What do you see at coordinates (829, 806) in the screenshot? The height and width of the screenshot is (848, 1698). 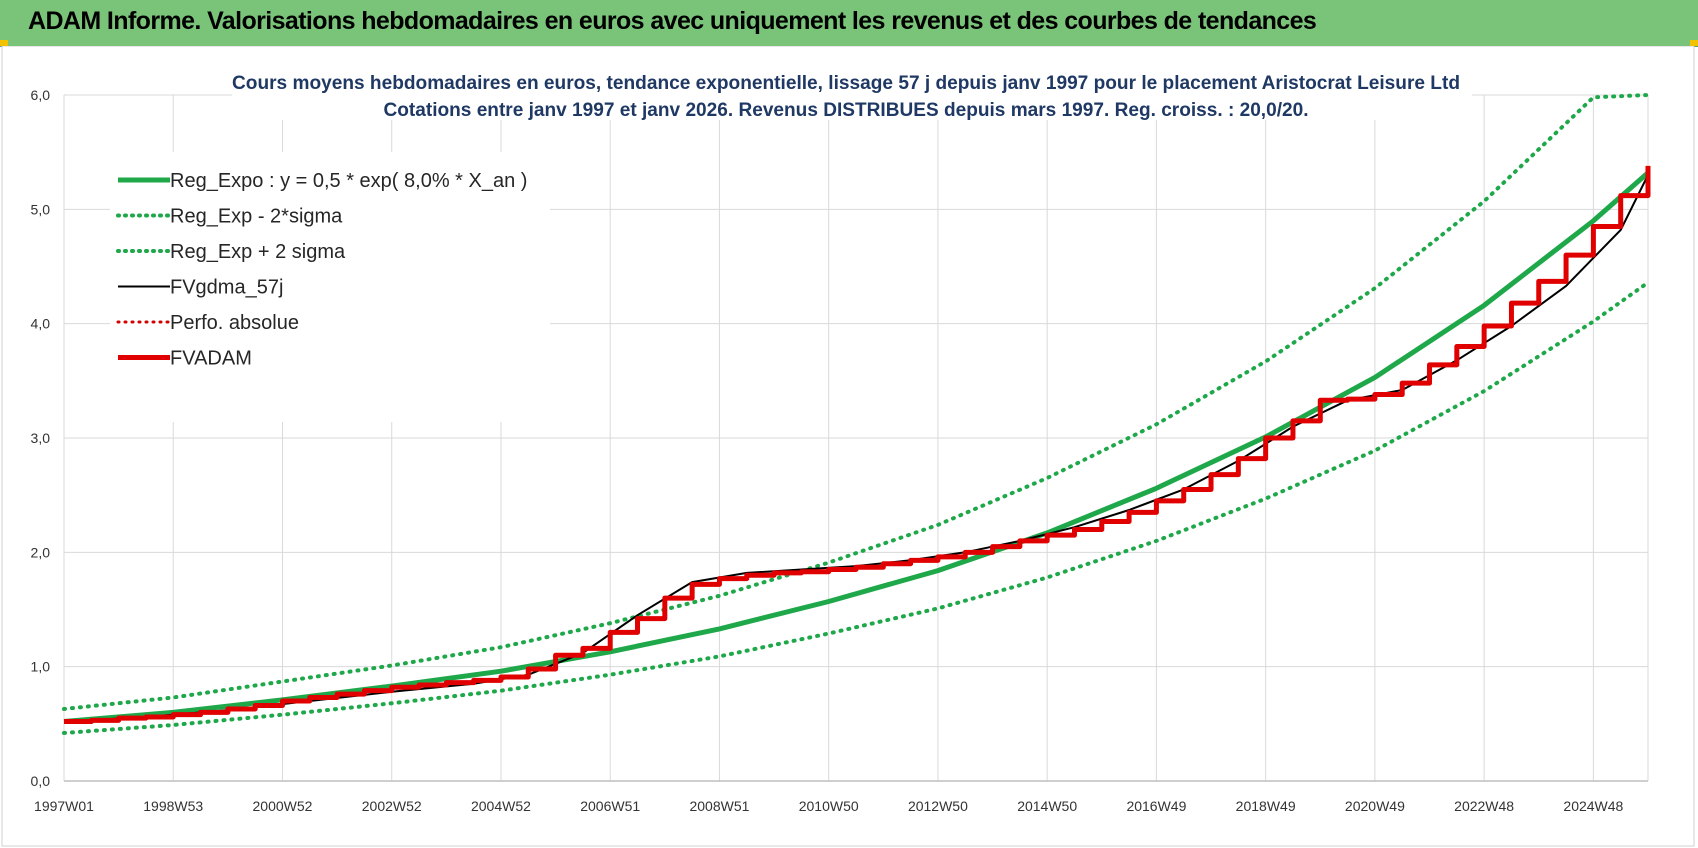 I see `x-tick-label: 2010W50` at bounding box center [829, 806].